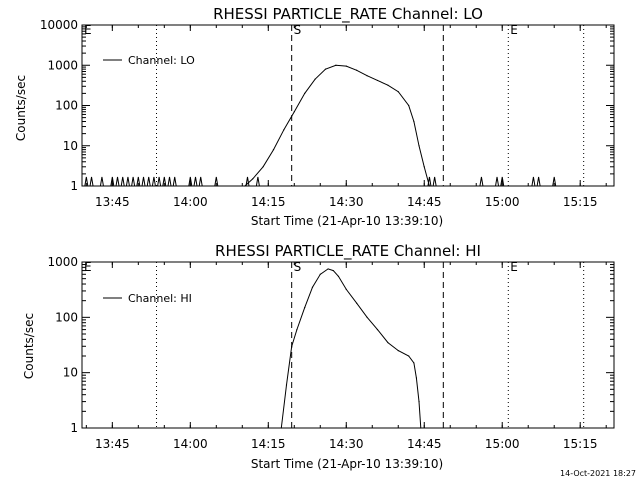 Image resolution: width=640 pixels, height=480 pixels. Describe the element at coordinates (66, 317) in the screenshot. I see `y-tick-label: 100` at that location.